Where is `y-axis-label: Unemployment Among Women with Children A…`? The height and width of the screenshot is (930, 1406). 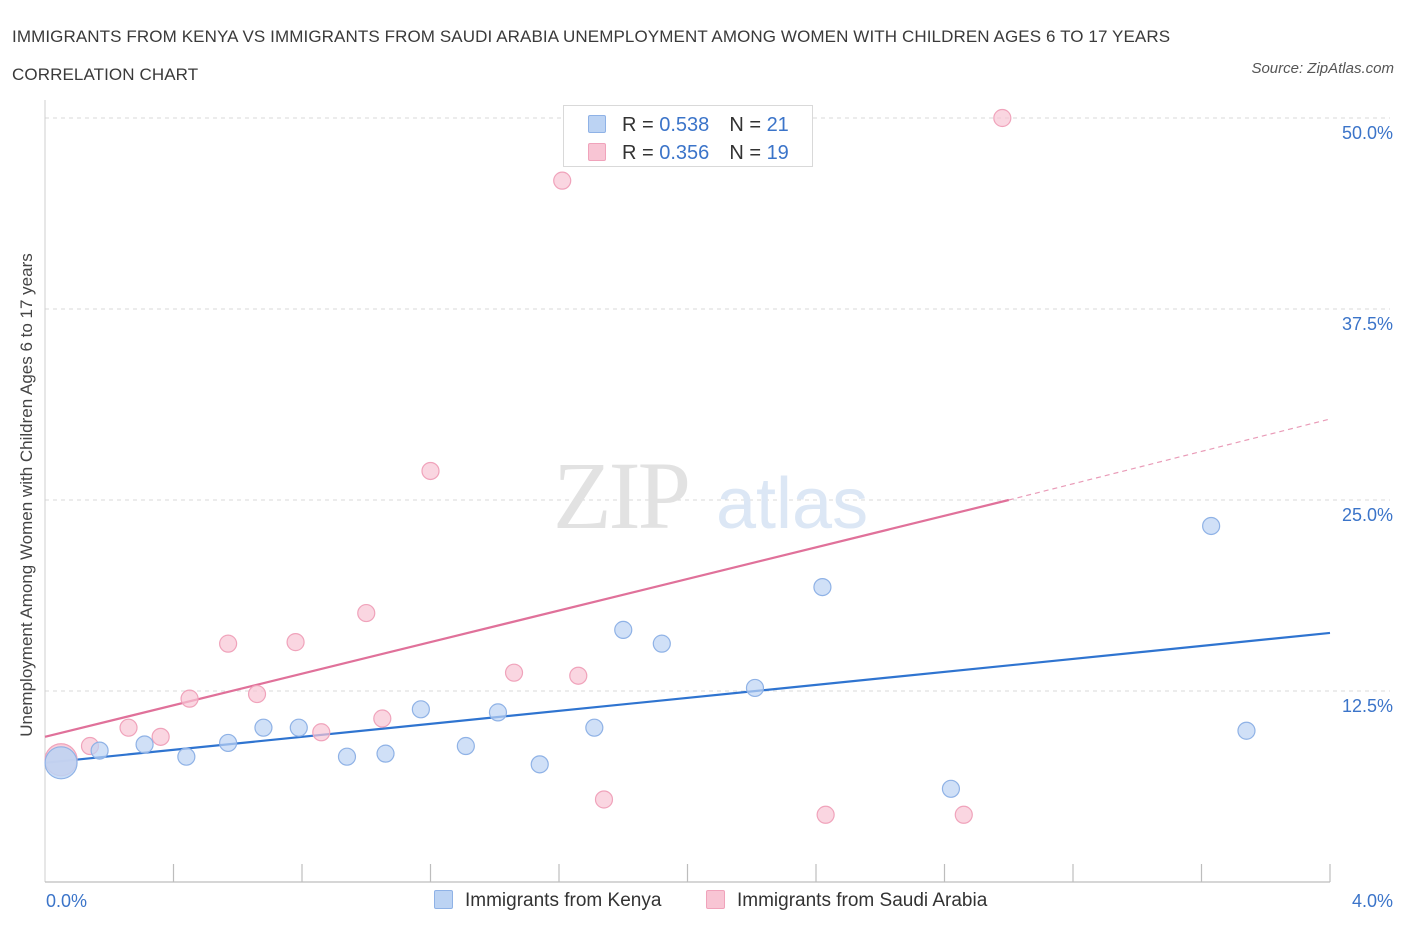
y-axis-label: Unemployment Among Women with Children A… is located at coordinates (26, 495).